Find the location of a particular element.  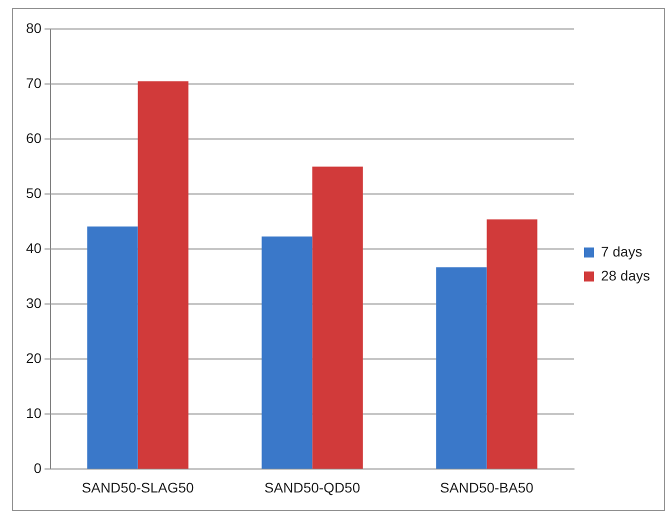

y-tick-label: 30 is located at coordinates (34, 302).